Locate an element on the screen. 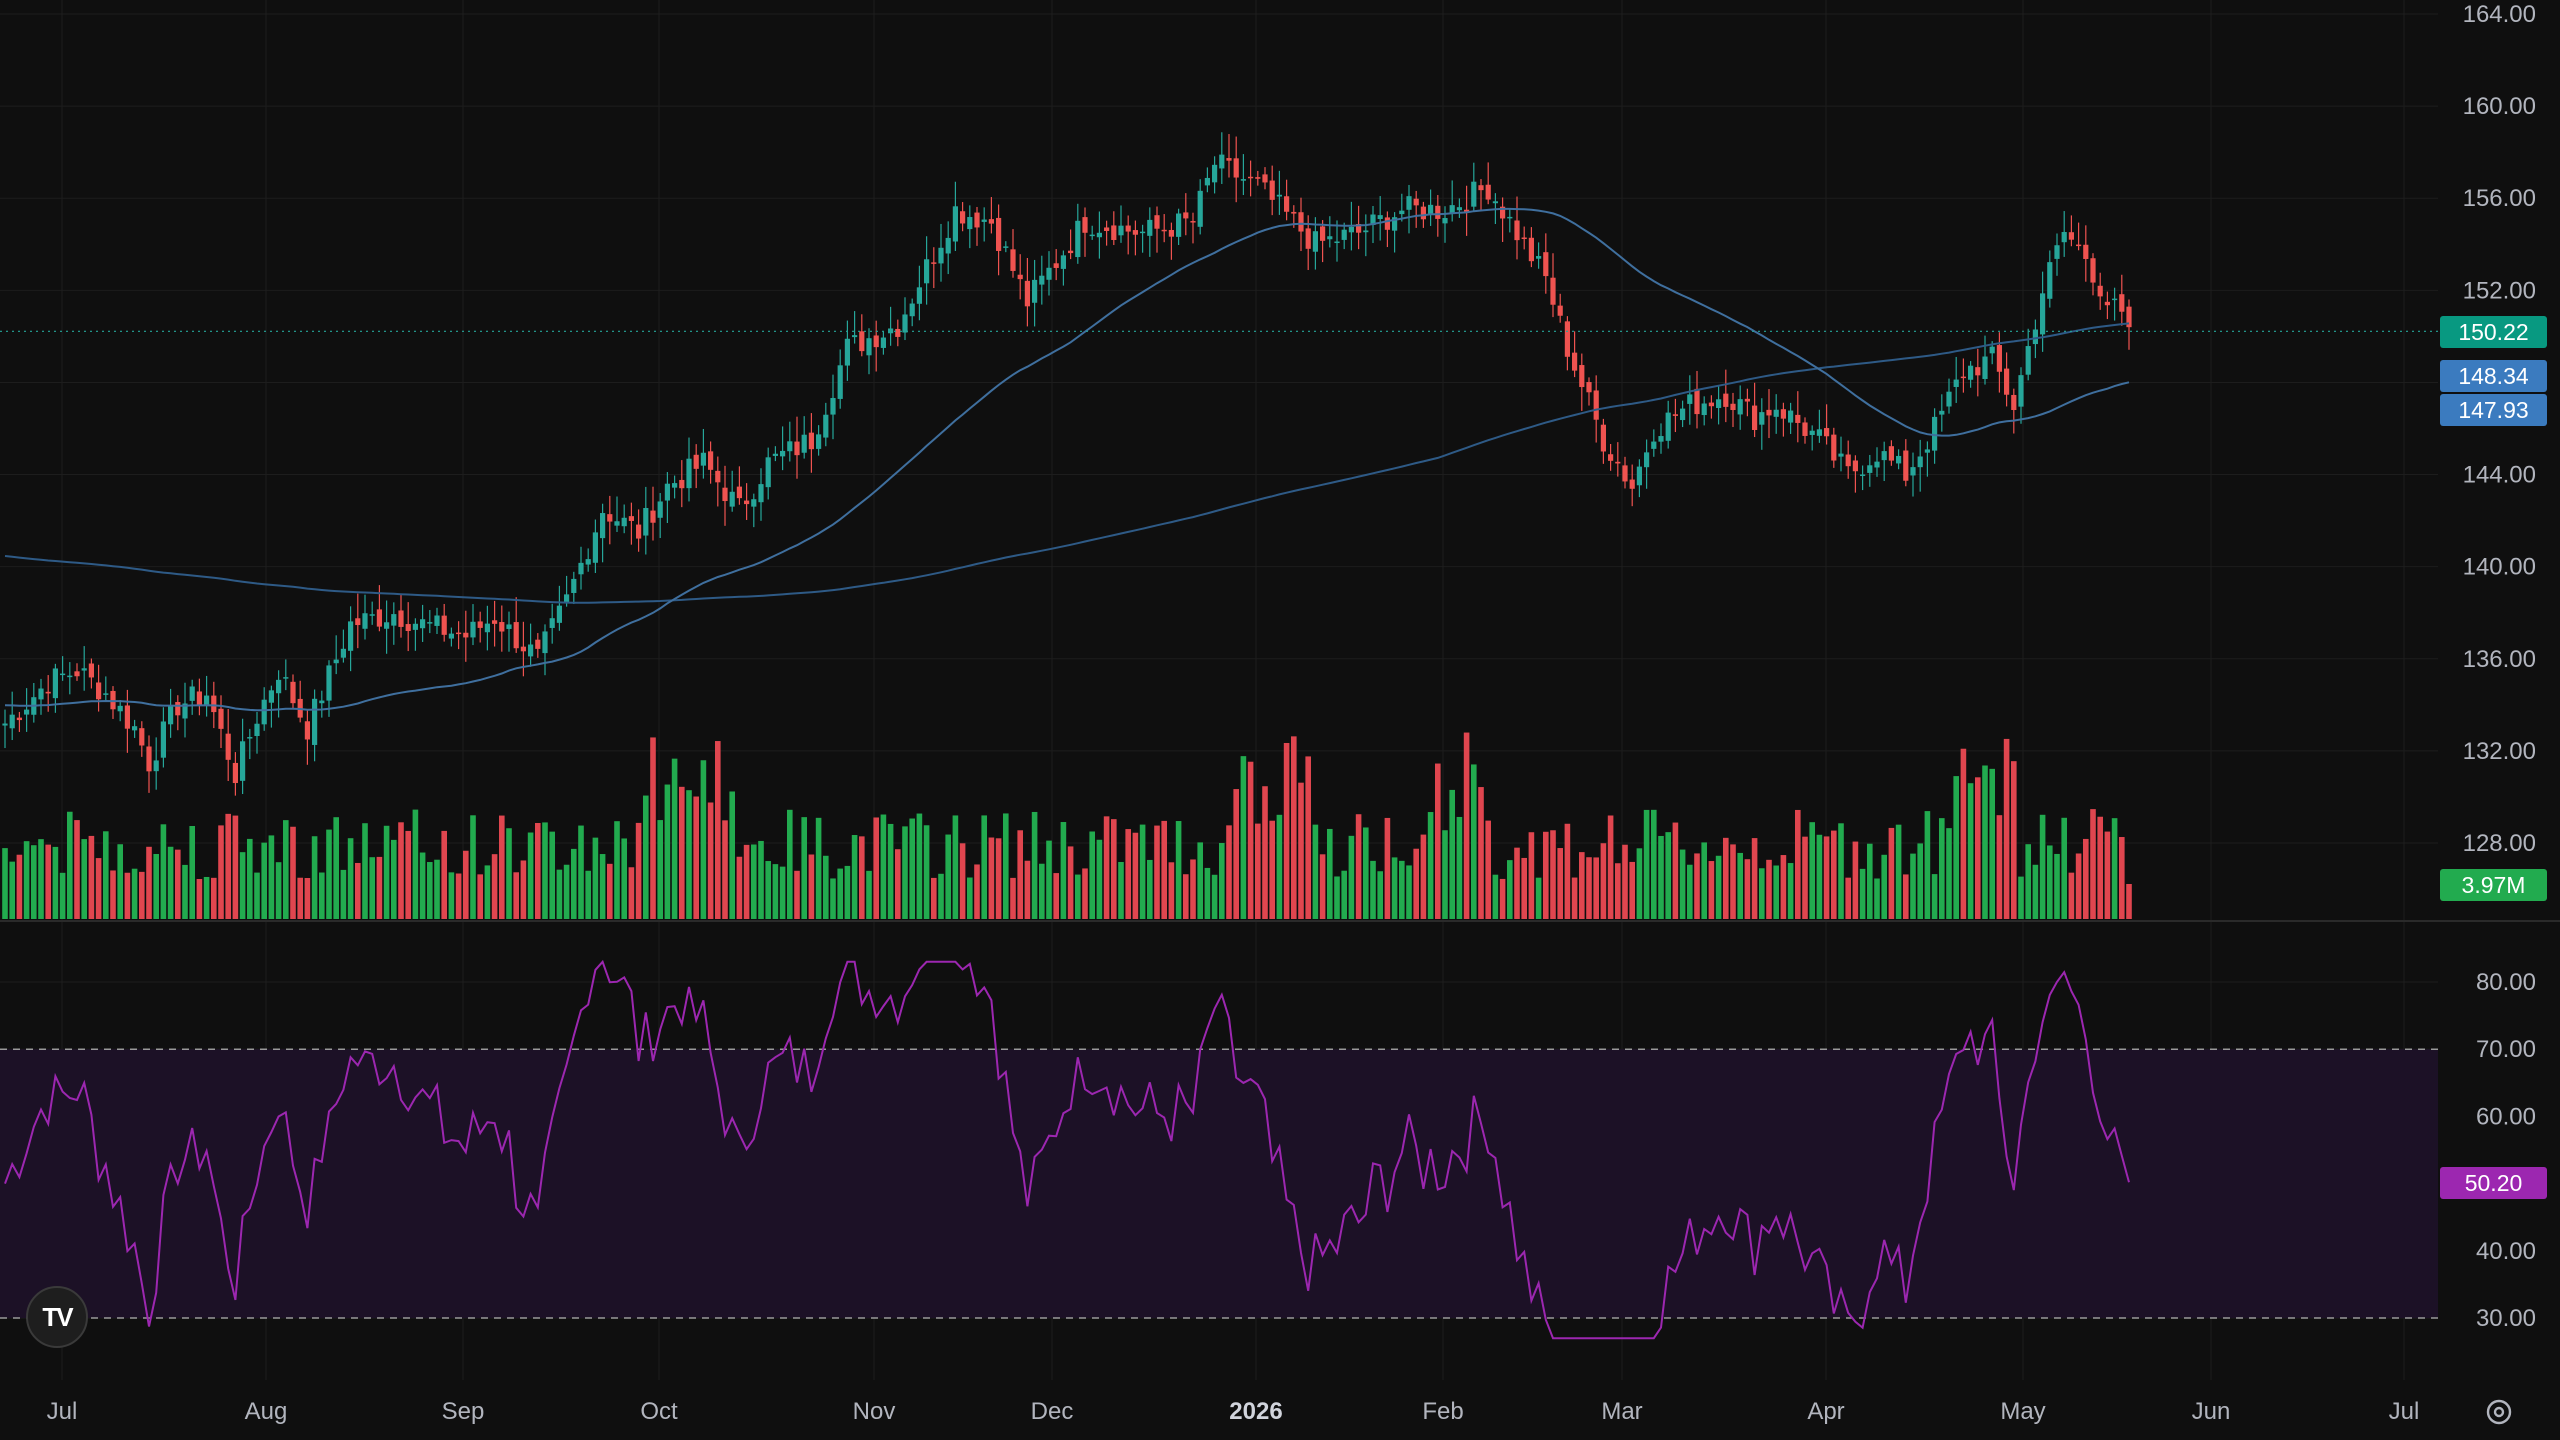 The image size is (2560, 1440). ma-short-badge: 147.93 is located at coordinates (2493, 410).